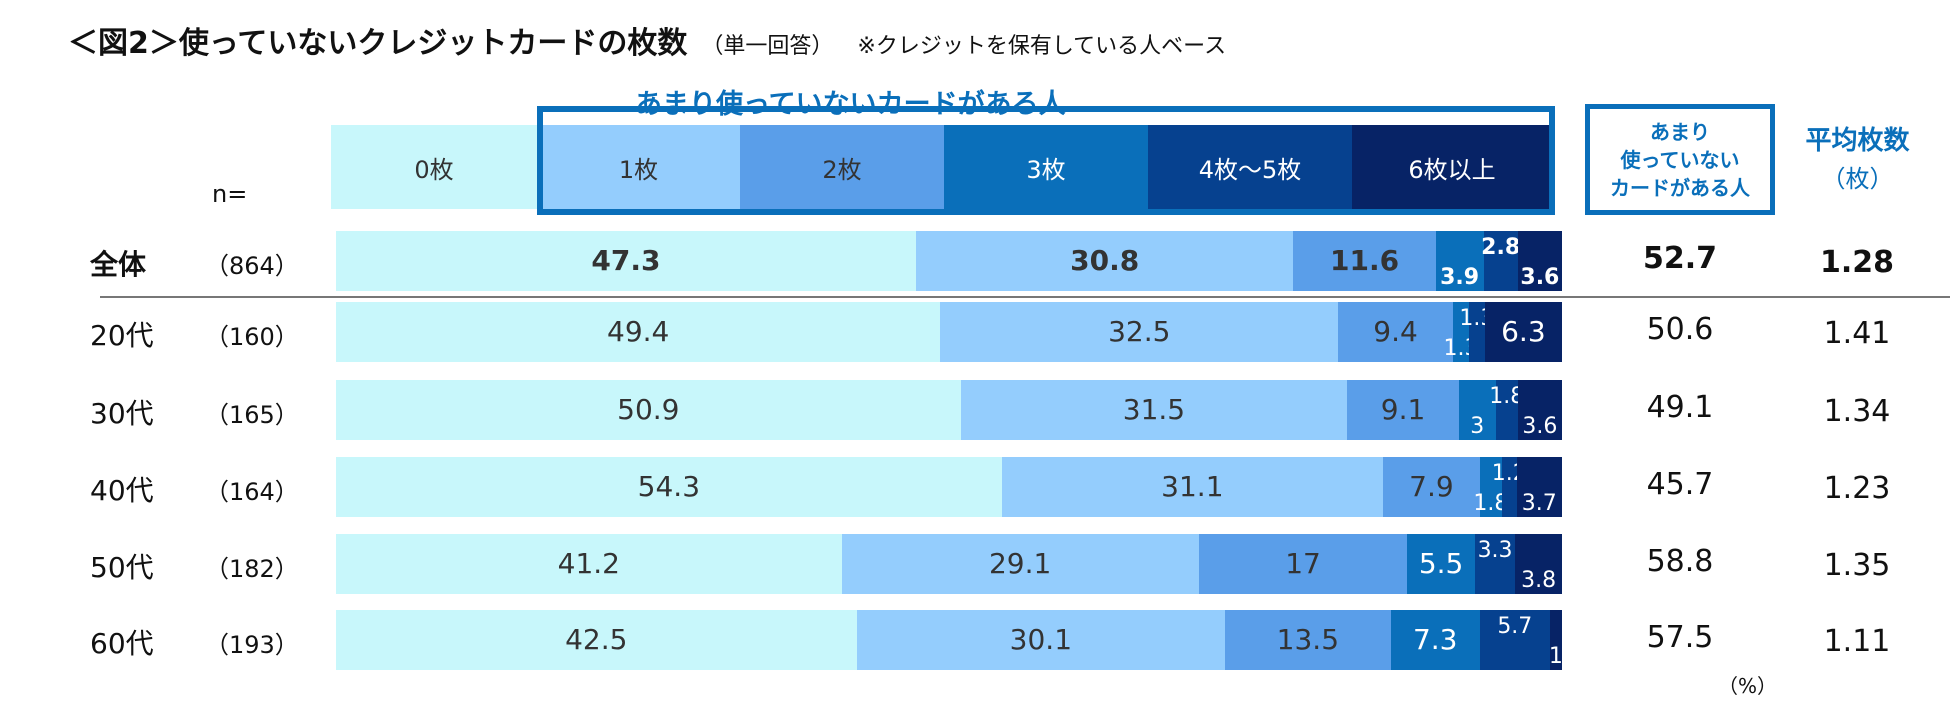 This screenshot has width=1950, height=713. I want to click on bar-segment: 9.1, so click(1403, 410).